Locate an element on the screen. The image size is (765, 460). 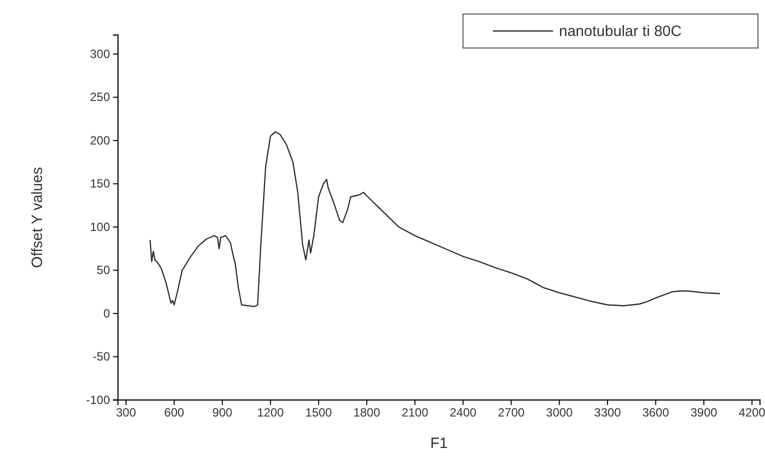
x-tick-label: 4200 is located at coordinates (751, 413).